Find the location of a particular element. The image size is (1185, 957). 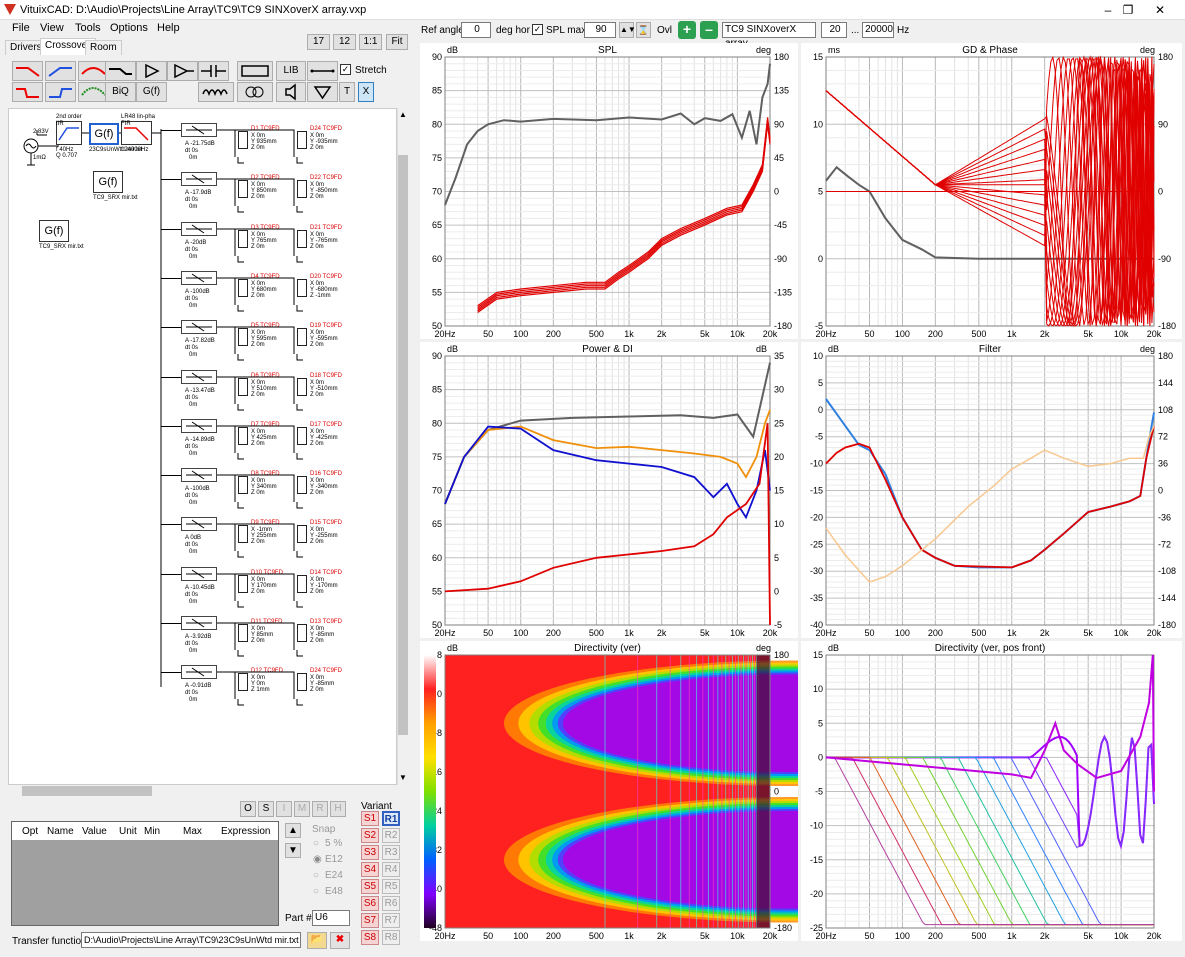

driver-tool-button is located at coordinates (291, 92).